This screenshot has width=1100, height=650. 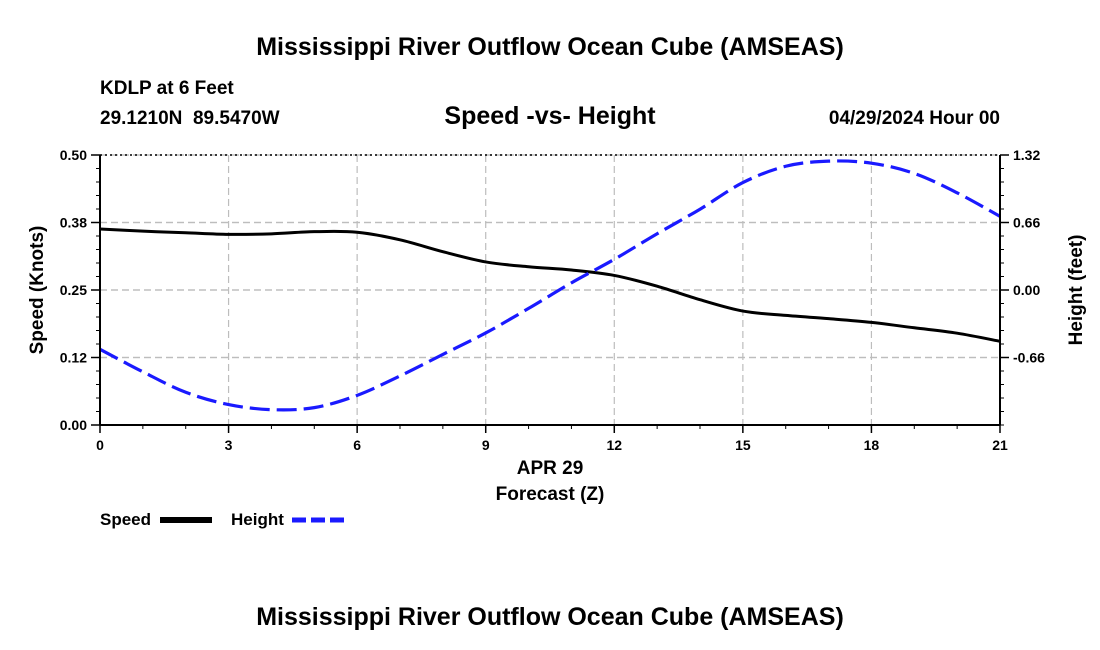 What do you see at coordinates (222, 519) in the screenshot?
I see `legend: Speed Height` at bounding box center [222, 519].